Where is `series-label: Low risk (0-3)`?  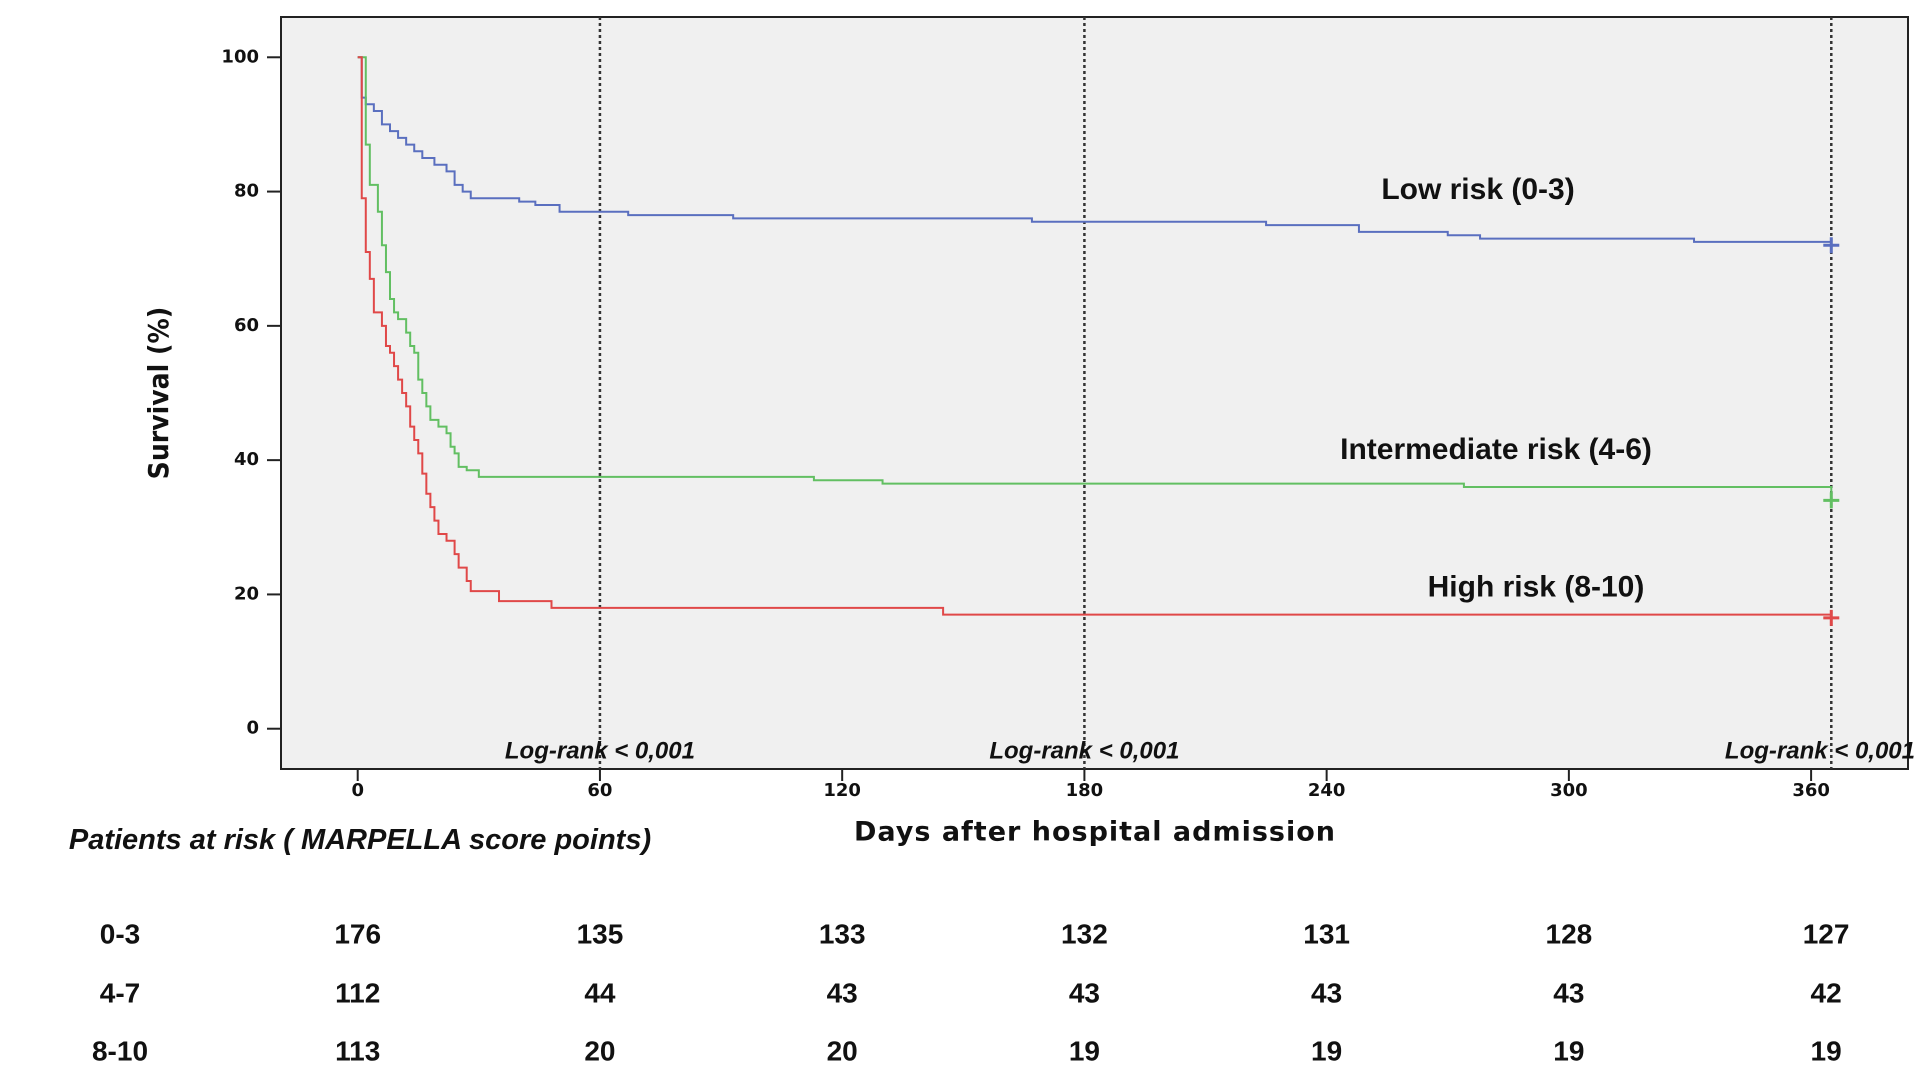 series-label: Low risk (0-3) is located at coordinates (1477, 189).